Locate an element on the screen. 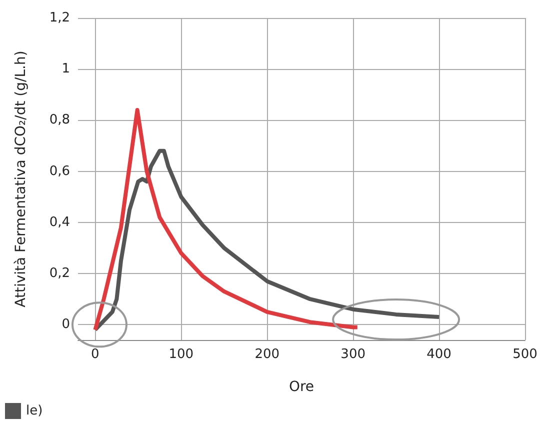 The height and width of the screenshot is (432, 541). y-axis-title: Attività Fermentativa dCO₂/dt (g/L.h) is located at coordinates (21, 179).